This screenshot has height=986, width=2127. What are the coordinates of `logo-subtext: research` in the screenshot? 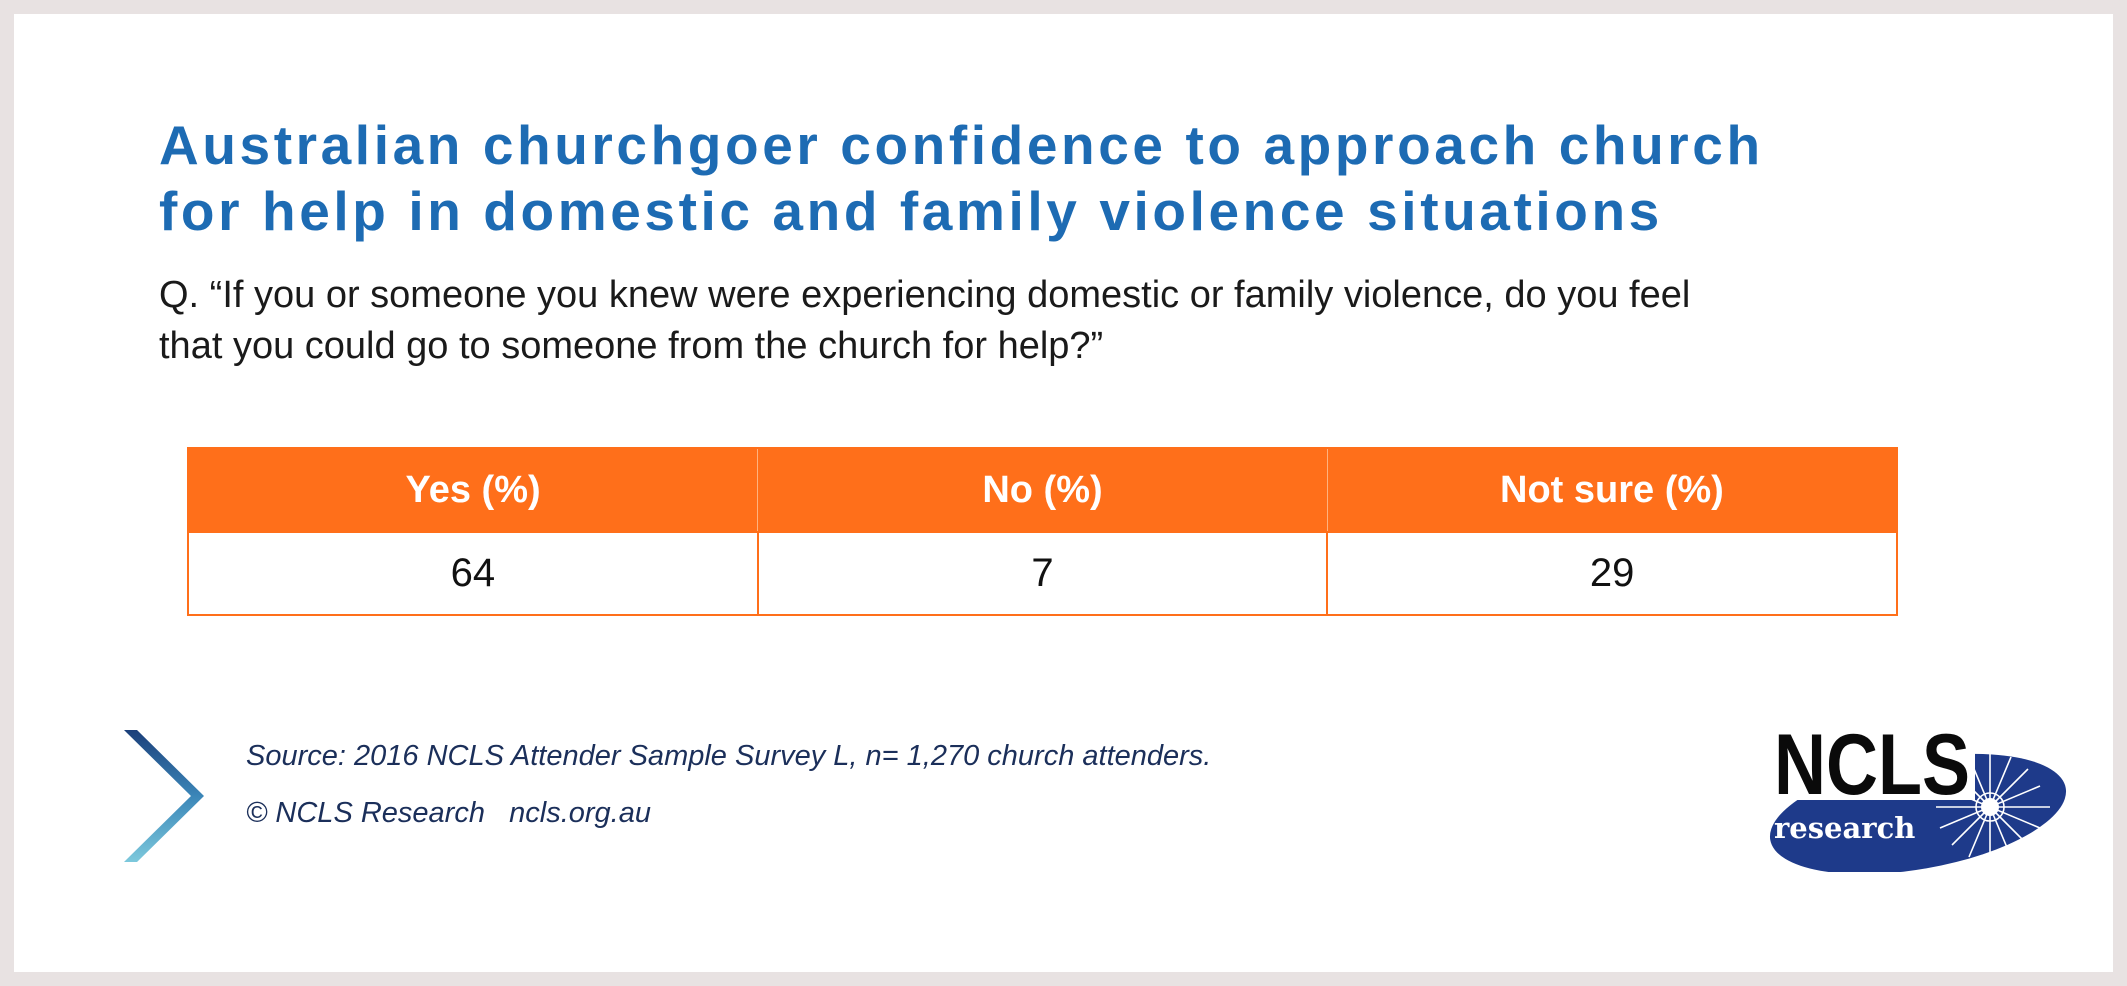 It's located at (1844, 828).